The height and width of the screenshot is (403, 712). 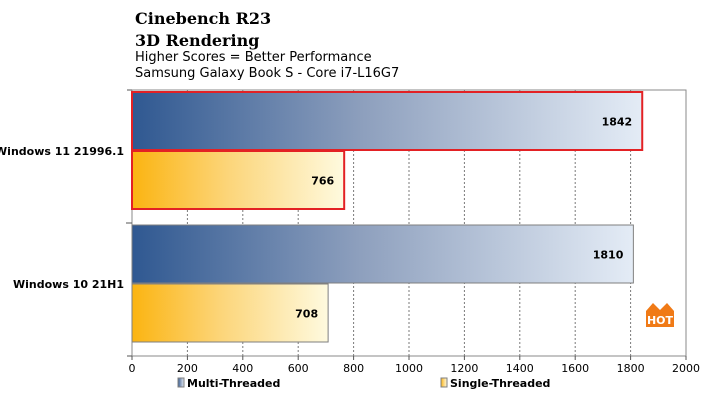 I want to click on category-label-1: Windows 10 21H1, so click(x=68, y=284).